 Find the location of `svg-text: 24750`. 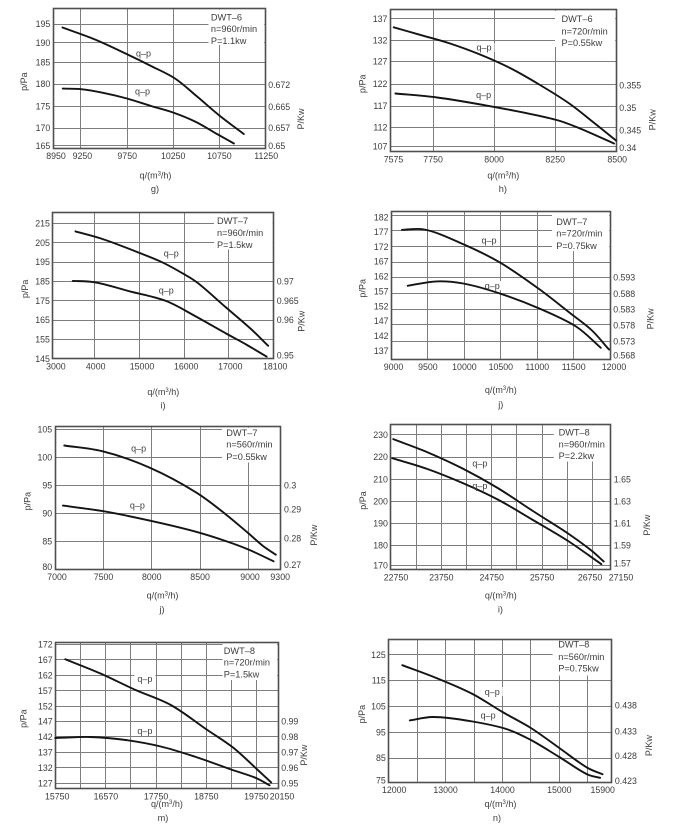

svg-text: 24750 is located at coordinates (491, 577).